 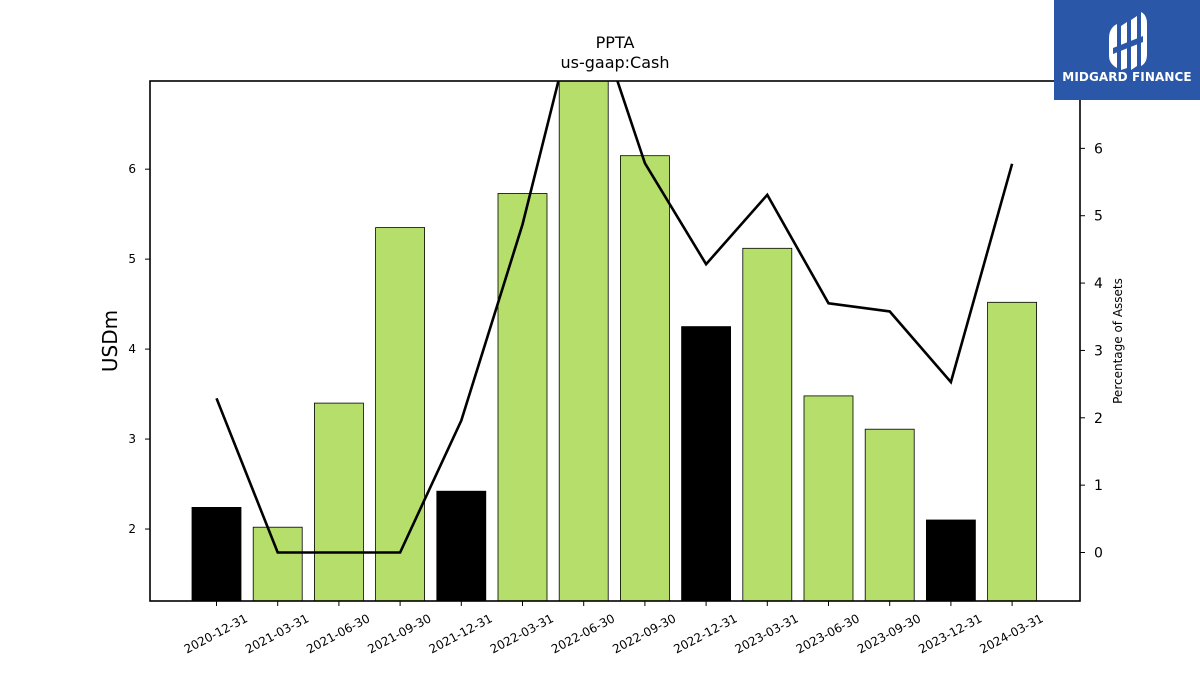 I want to click on chart-title: PPTA, so click(x=615, y=42).